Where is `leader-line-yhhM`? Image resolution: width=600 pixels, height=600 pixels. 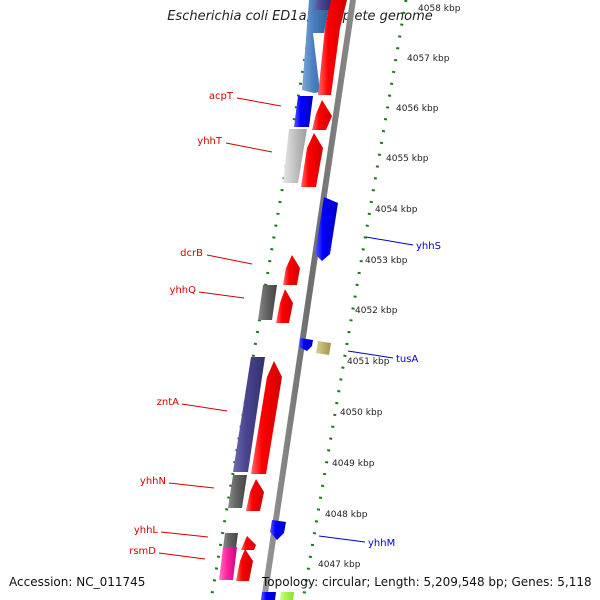
leader-line-yhhM is located at coordinates (342, 539).